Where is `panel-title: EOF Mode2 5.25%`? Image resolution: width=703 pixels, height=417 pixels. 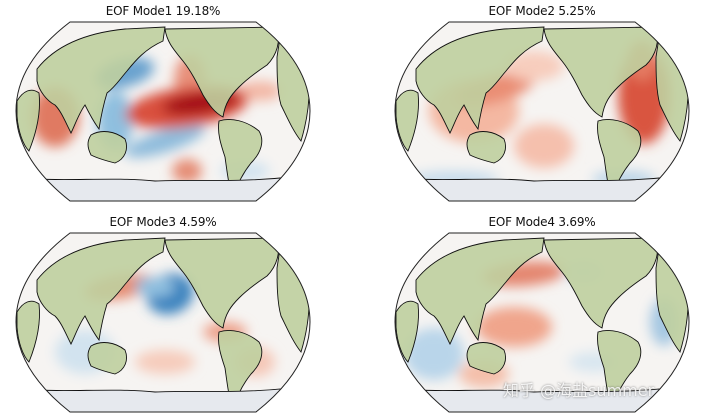
panel-title: EOF Mode2 5.25% is located at coordinates (542, 11).